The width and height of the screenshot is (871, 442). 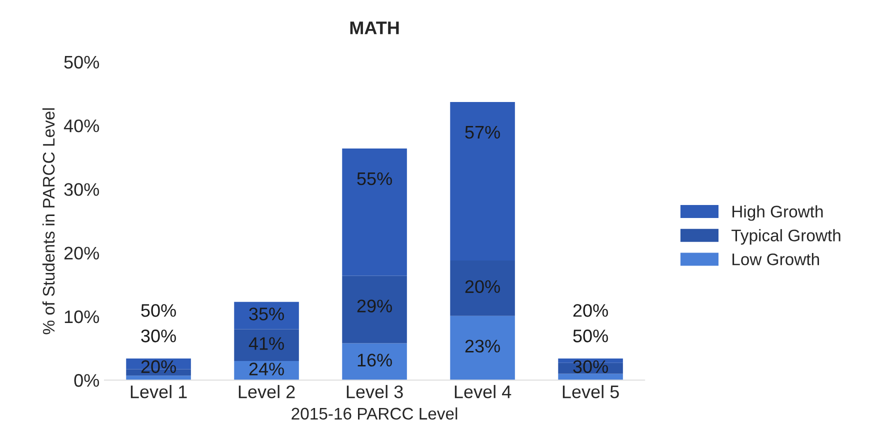 I want to click on legend-label: Typical Growth, so click(x=786, y=237).